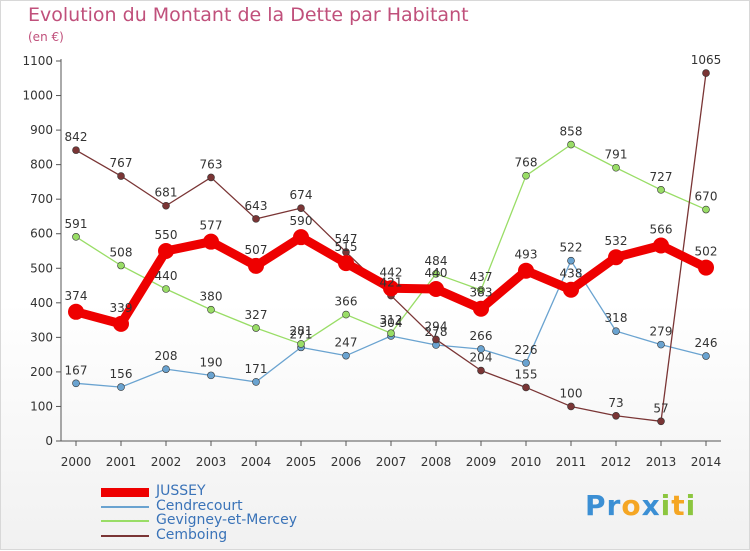 Image resolution: width=750 pixels, height=551 pixels. Describe the element at coordinates (391, 272) in the screenshot. I see `data-label-jussey: 442` at that location.